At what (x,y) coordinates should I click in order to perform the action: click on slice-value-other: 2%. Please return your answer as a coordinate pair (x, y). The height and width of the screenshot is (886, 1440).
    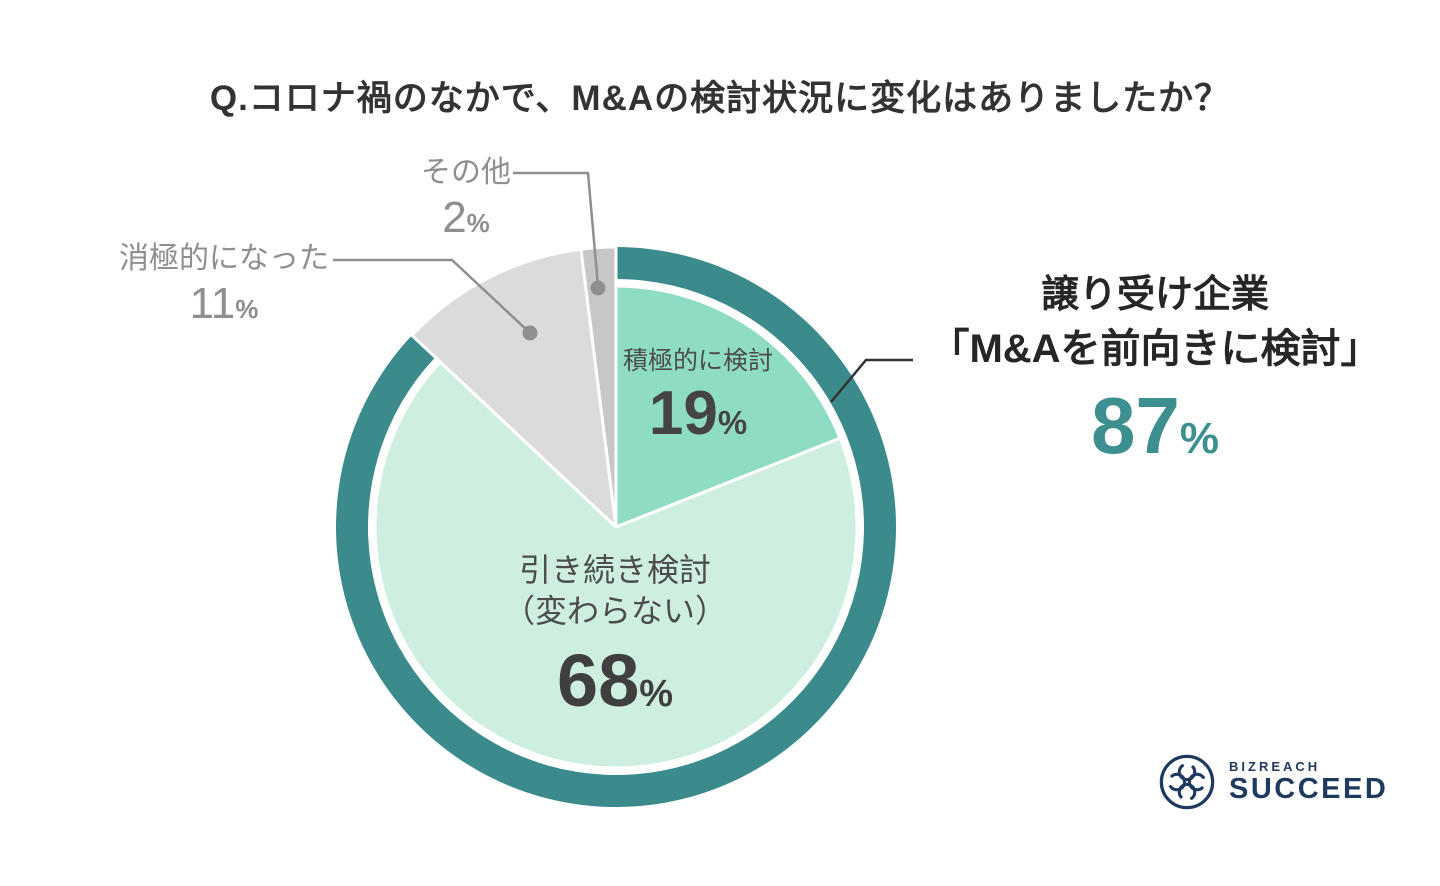
    Looking at the image, I should click on (466, 217).